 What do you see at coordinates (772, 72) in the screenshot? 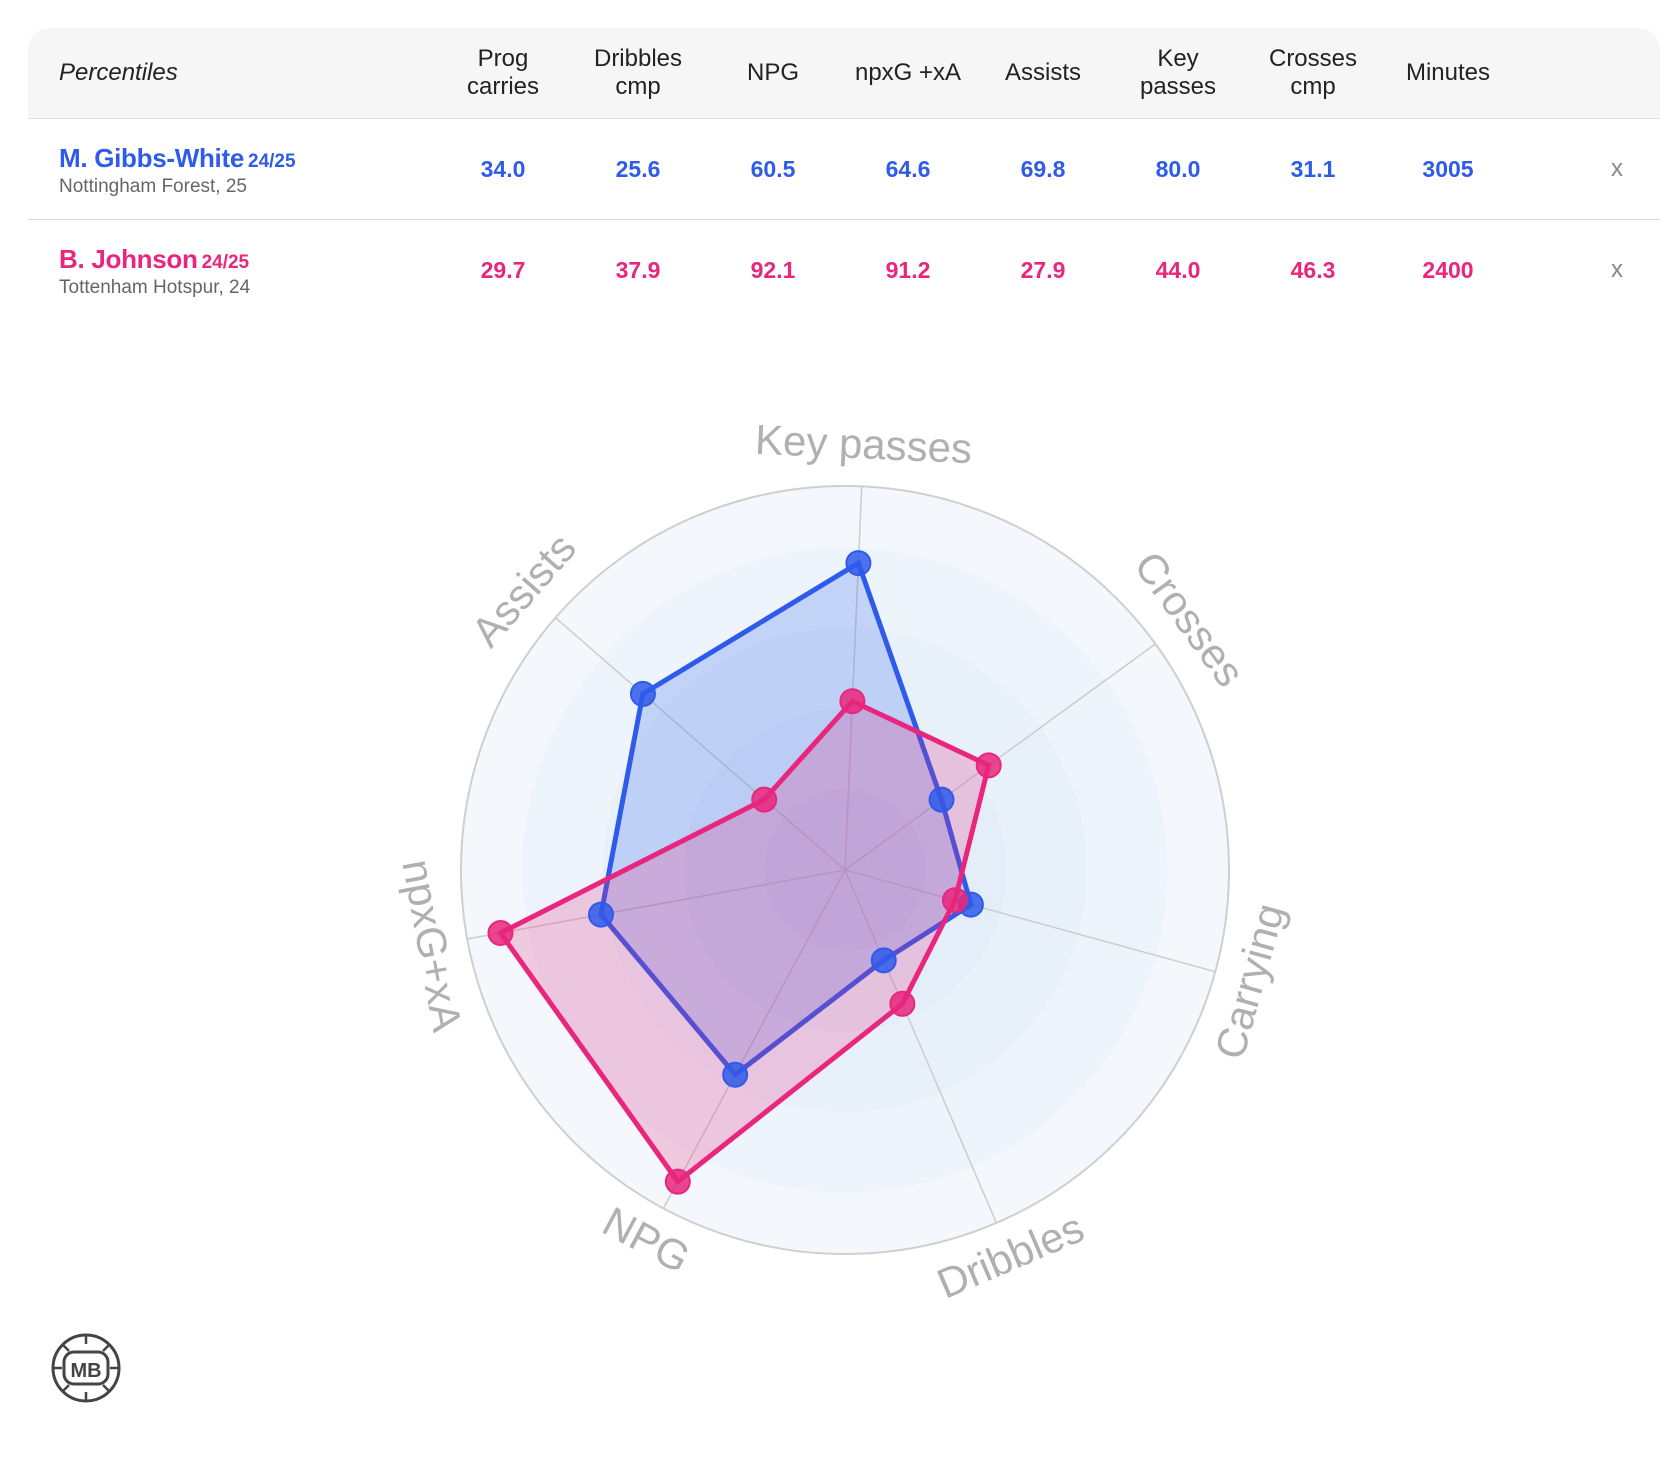
I see `column-header: NPG` at bounding box center [772, 72].